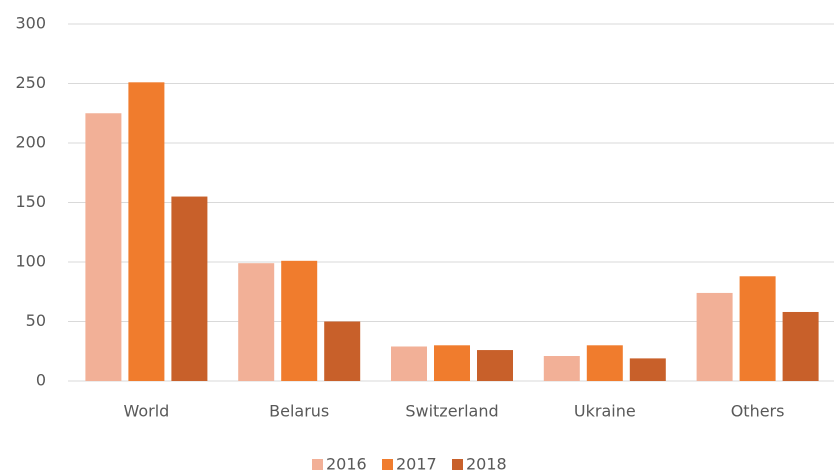 The height and width of the screenshot is (476, 834). I want to click on y-tick-label: 200, so click(30, 142).